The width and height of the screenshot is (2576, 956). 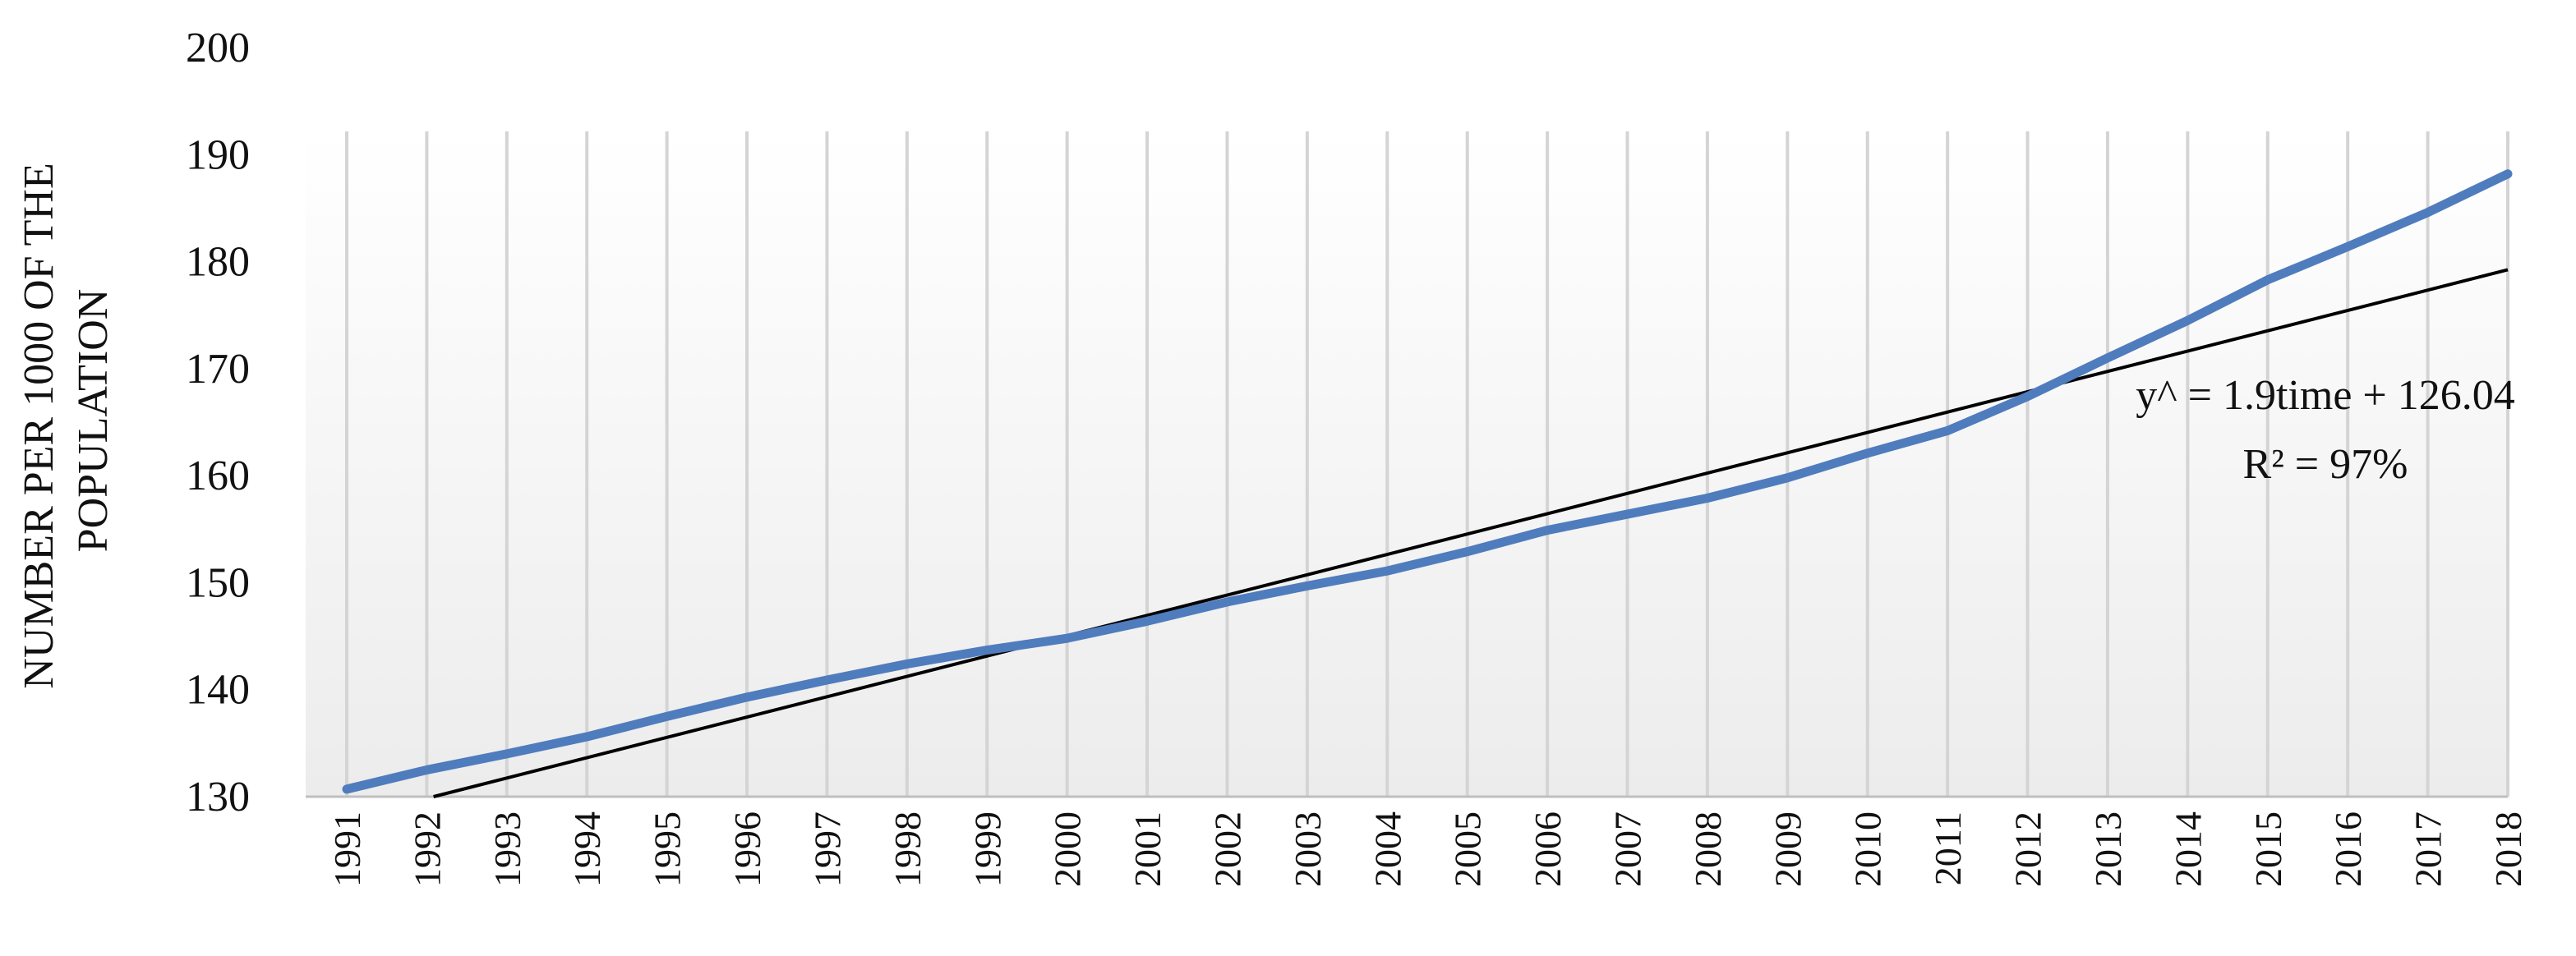 What do you see at coordinates (1068, 849) in the screenshot?
I see `x-tick-label-2000: 2000` at bounding box center [1068, 849].